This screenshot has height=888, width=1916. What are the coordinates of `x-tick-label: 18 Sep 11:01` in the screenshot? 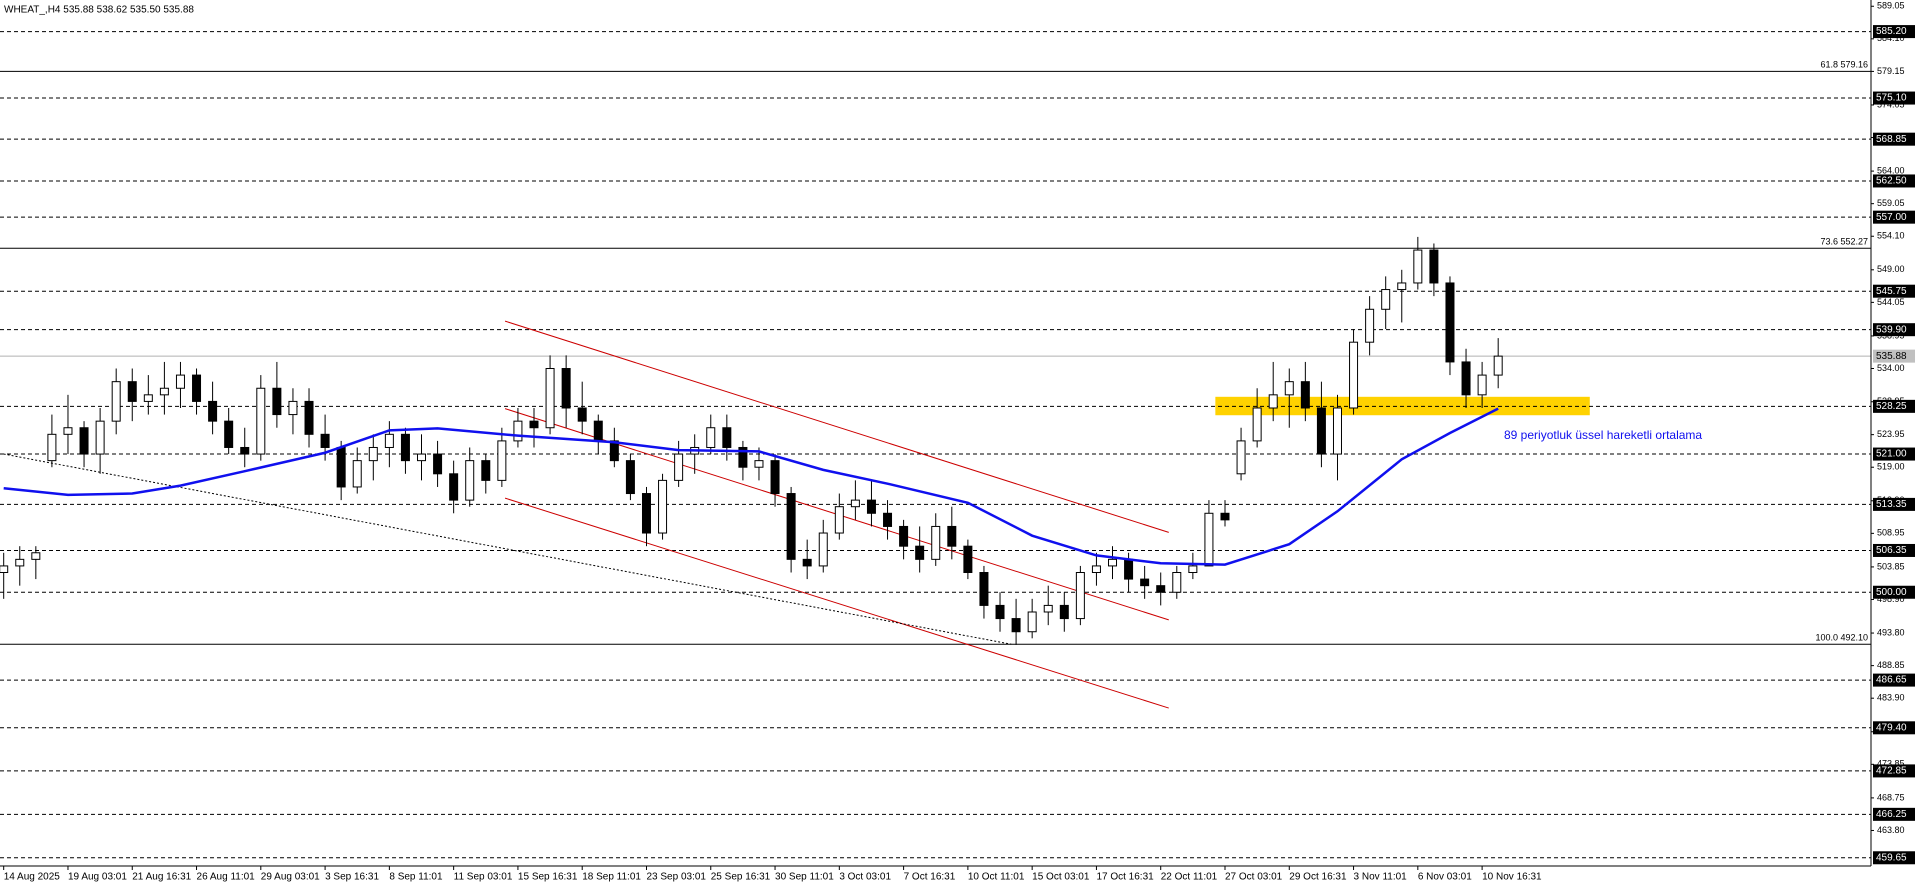 It's located at (611, 877).